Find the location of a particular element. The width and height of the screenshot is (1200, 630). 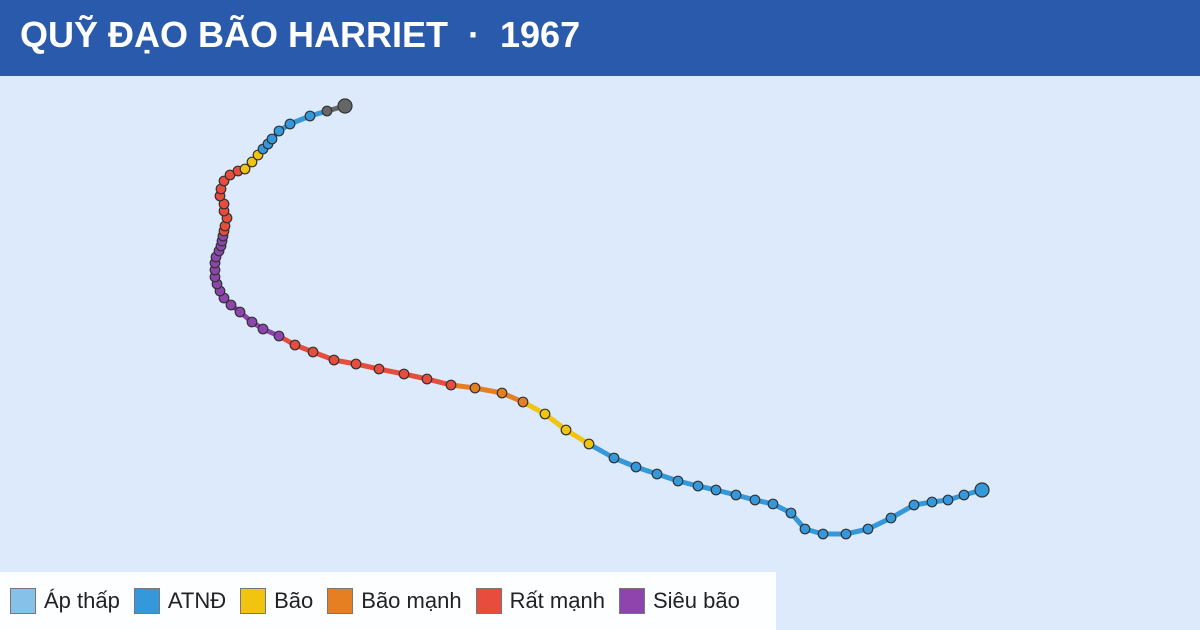

legend-item: Bão is located at coordinates (276, 601).